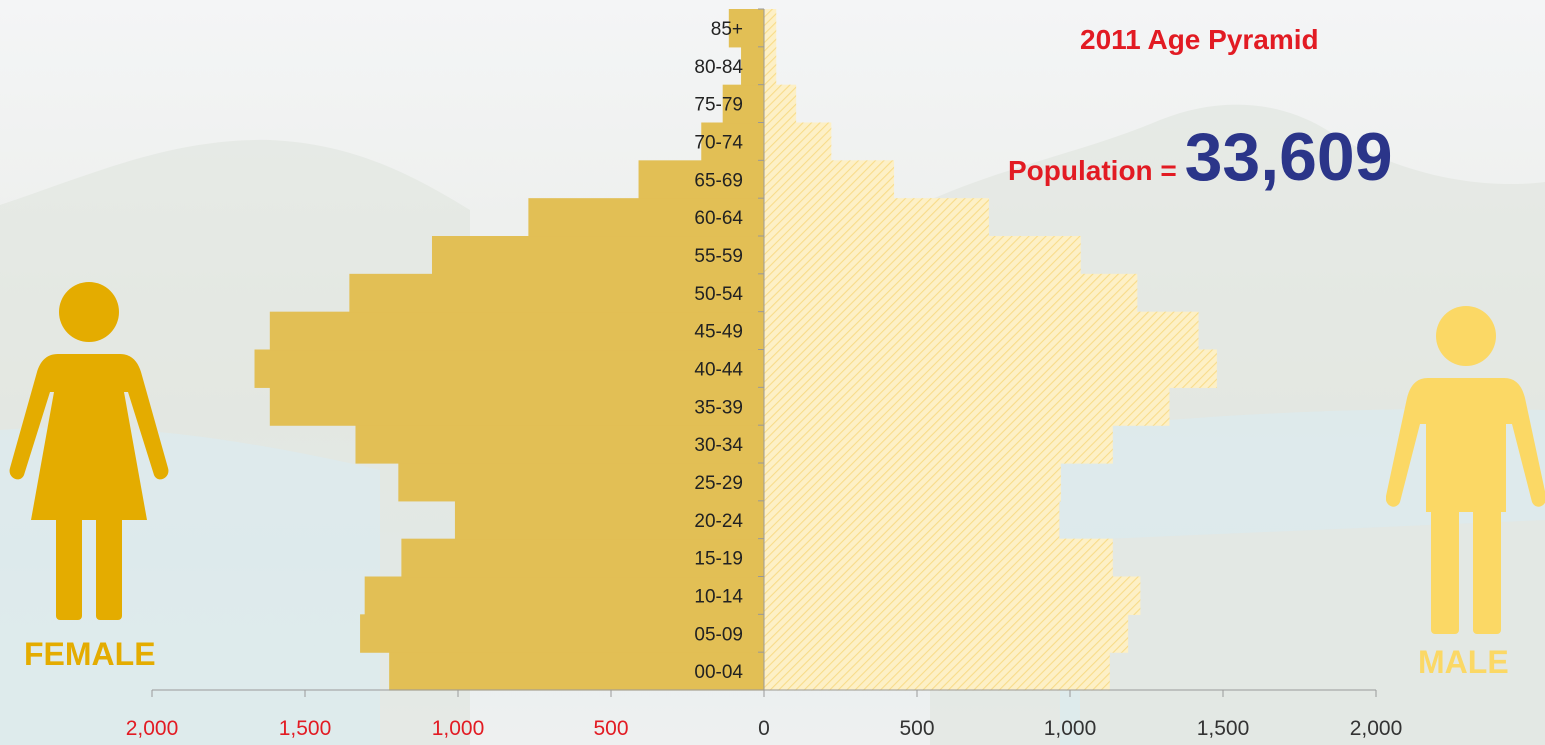 The width and height of the screenshot is (1545, 745). I want to click on age-group-label: 85+, so click(727, 29).